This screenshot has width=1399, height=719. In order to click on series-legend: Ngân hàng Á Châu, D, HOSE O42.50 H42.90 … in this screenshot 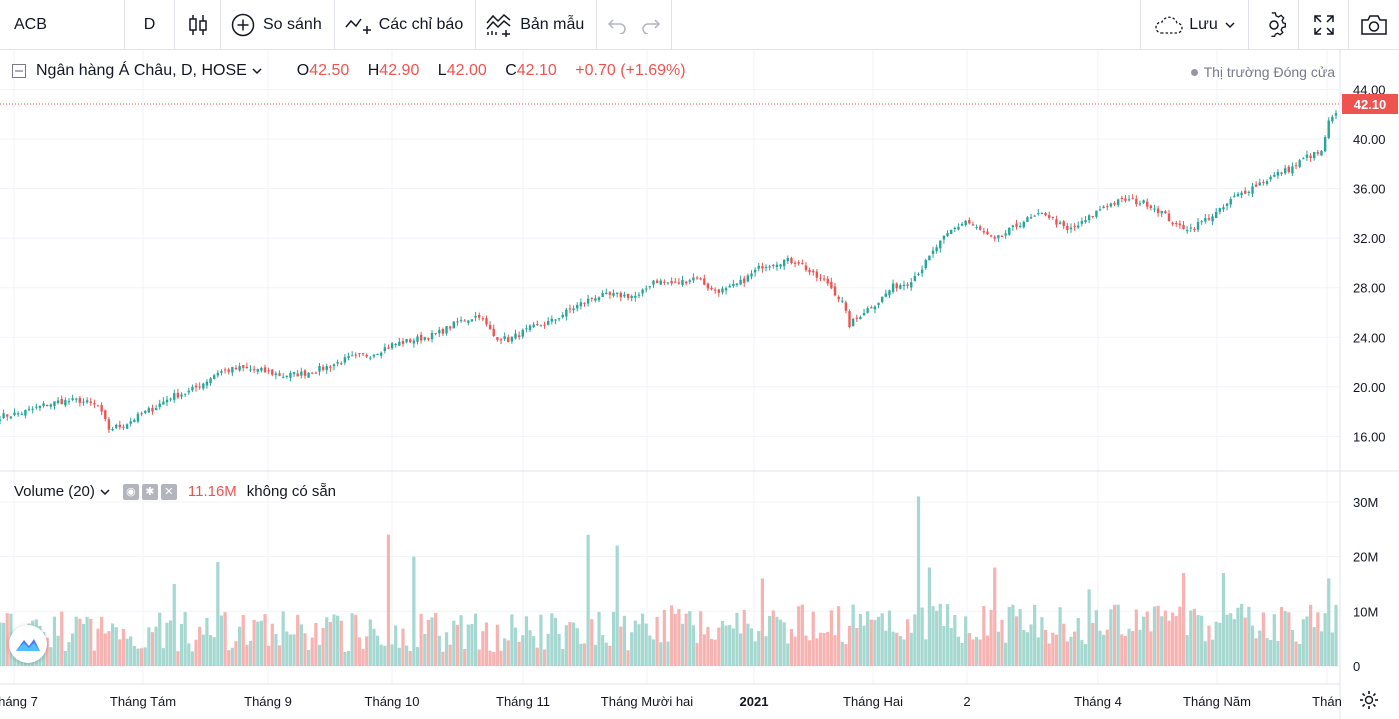, I will do `click(349, 71)`.